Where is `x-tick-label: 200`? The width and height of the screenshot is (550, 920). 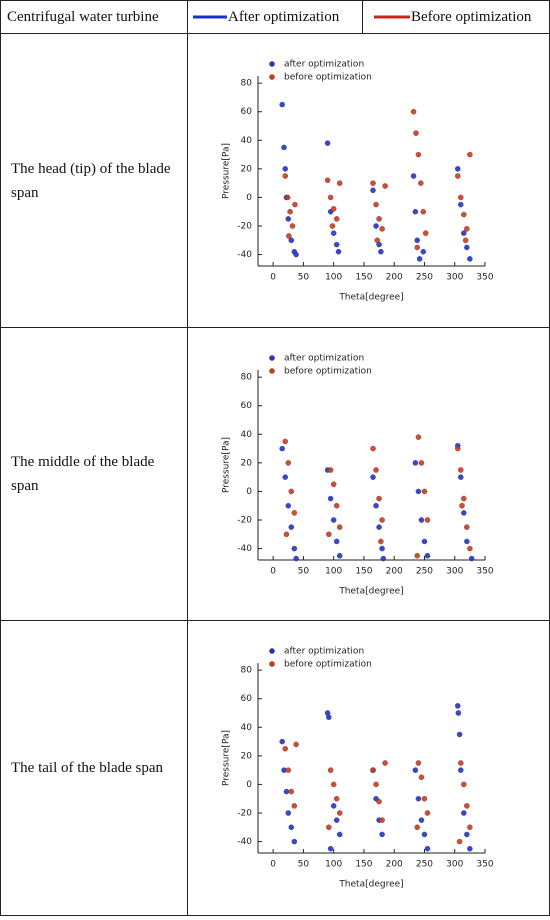
x-tick-label: 200 is located at coordinates (394, 865).